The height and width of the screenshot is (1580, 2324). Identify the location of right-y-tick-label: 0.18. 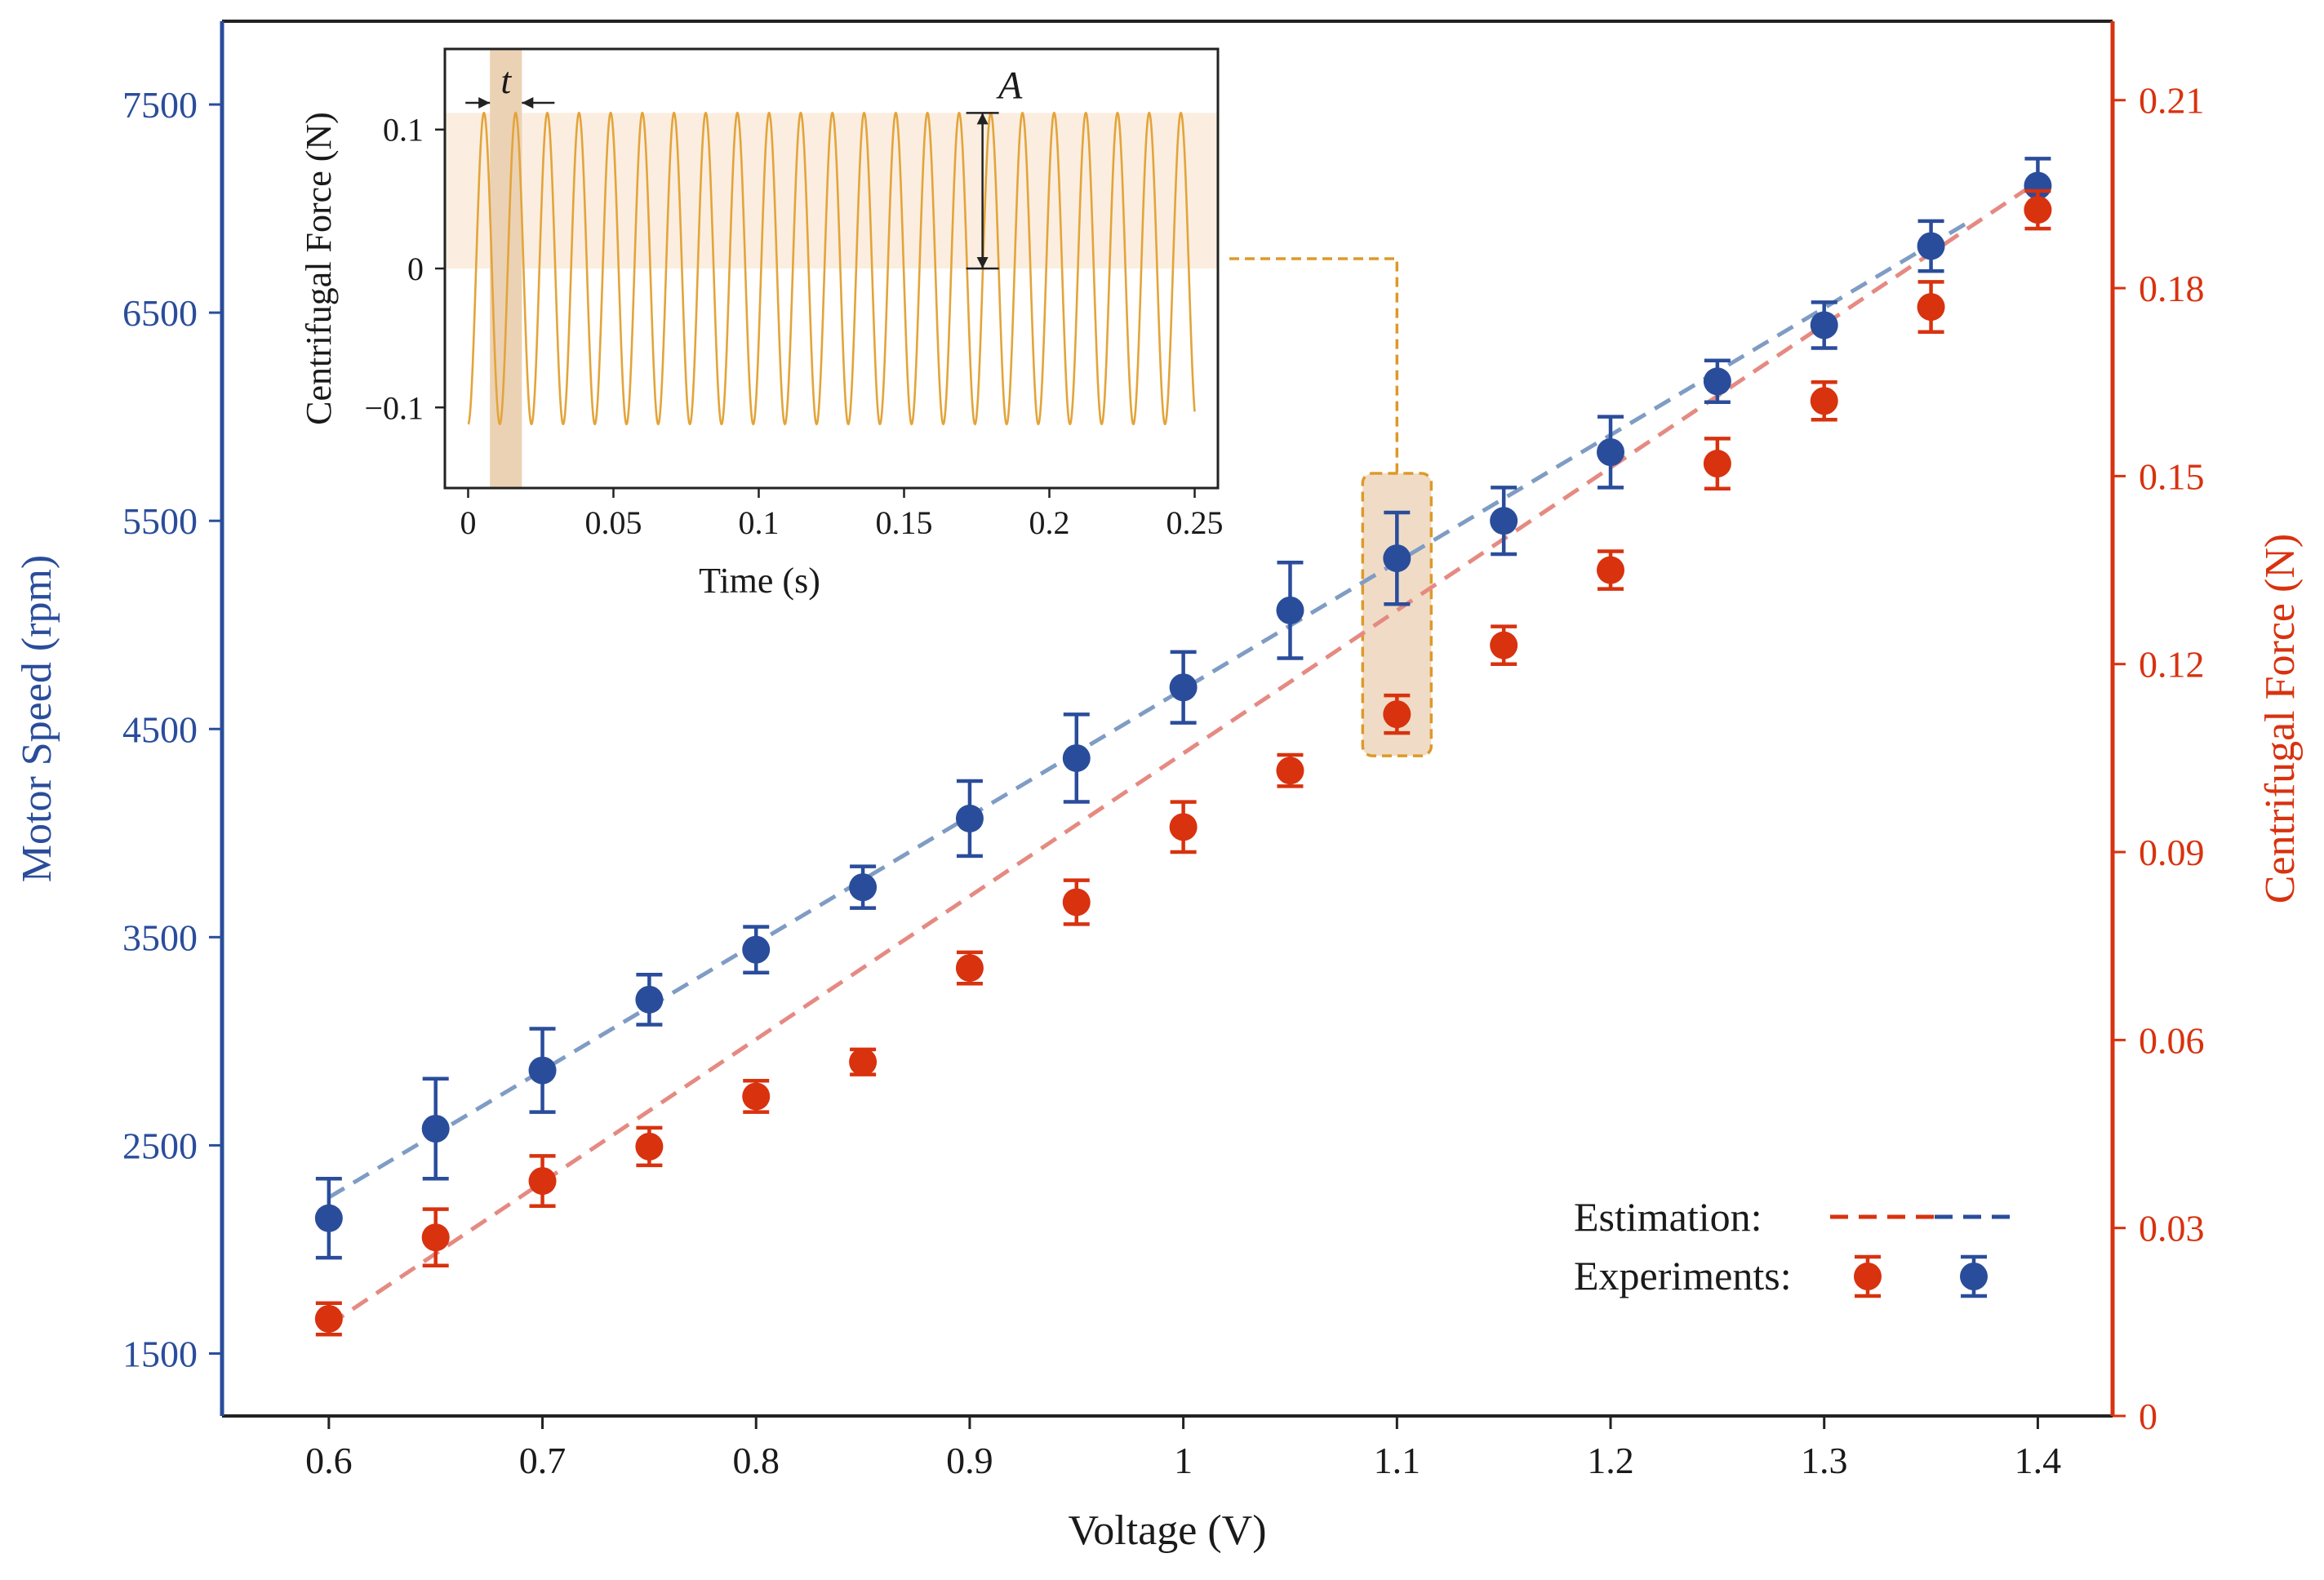
(2172, 288).